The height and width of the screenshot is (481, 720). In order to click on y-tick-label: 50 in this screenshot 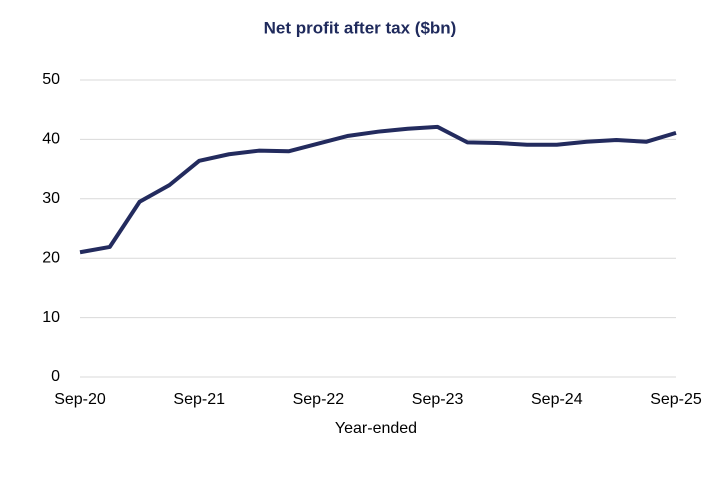, I will do `click(51, 79)`.